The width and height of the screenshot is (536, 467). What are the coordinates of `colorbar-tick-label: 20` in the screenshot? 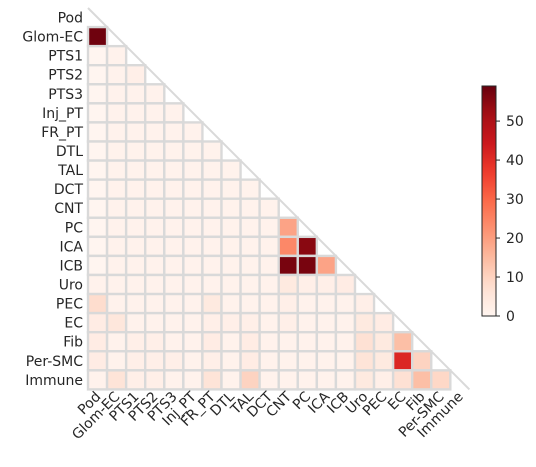 It's located at (515, 239).